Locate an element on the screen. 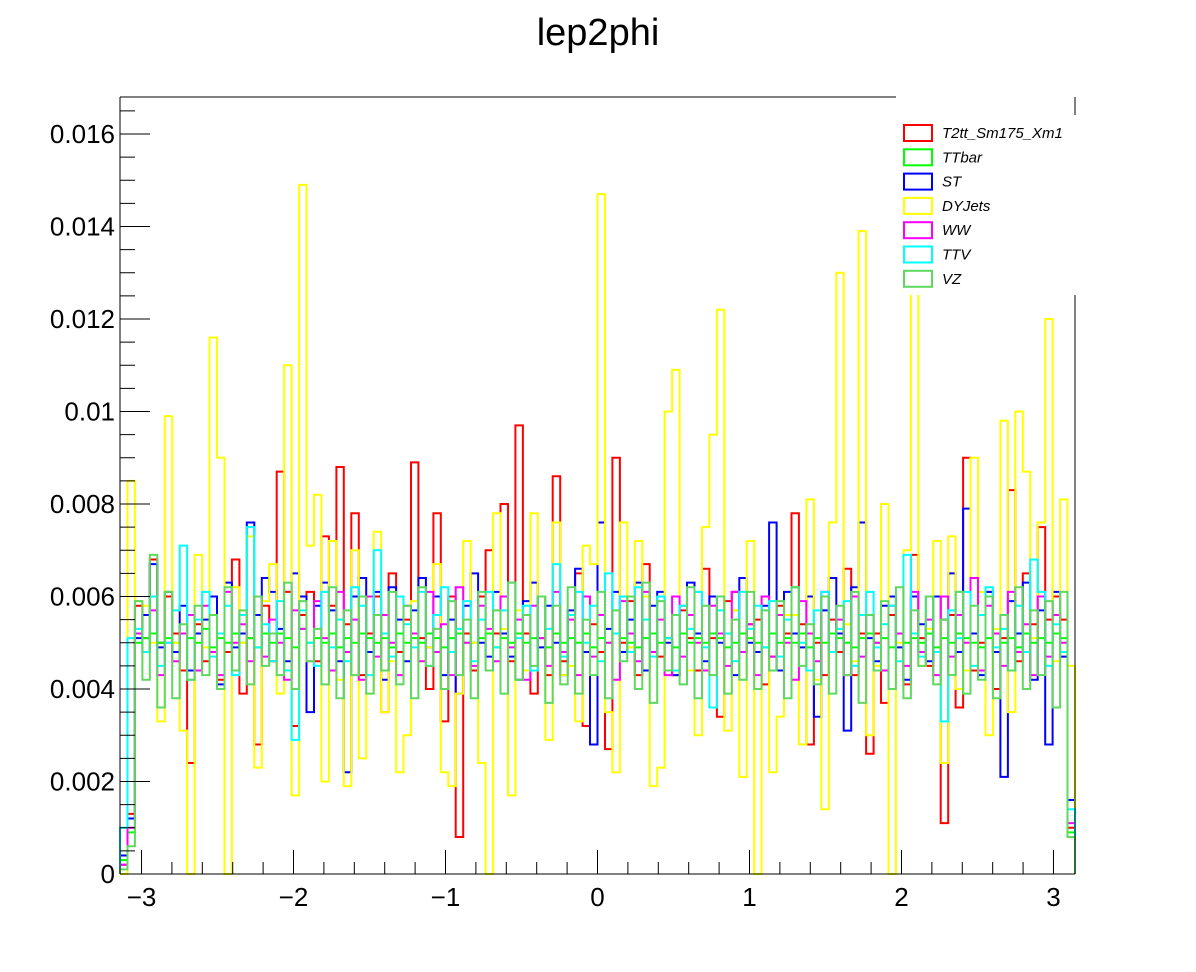  legend-label: TTbar is located at coordinates (962, 157).